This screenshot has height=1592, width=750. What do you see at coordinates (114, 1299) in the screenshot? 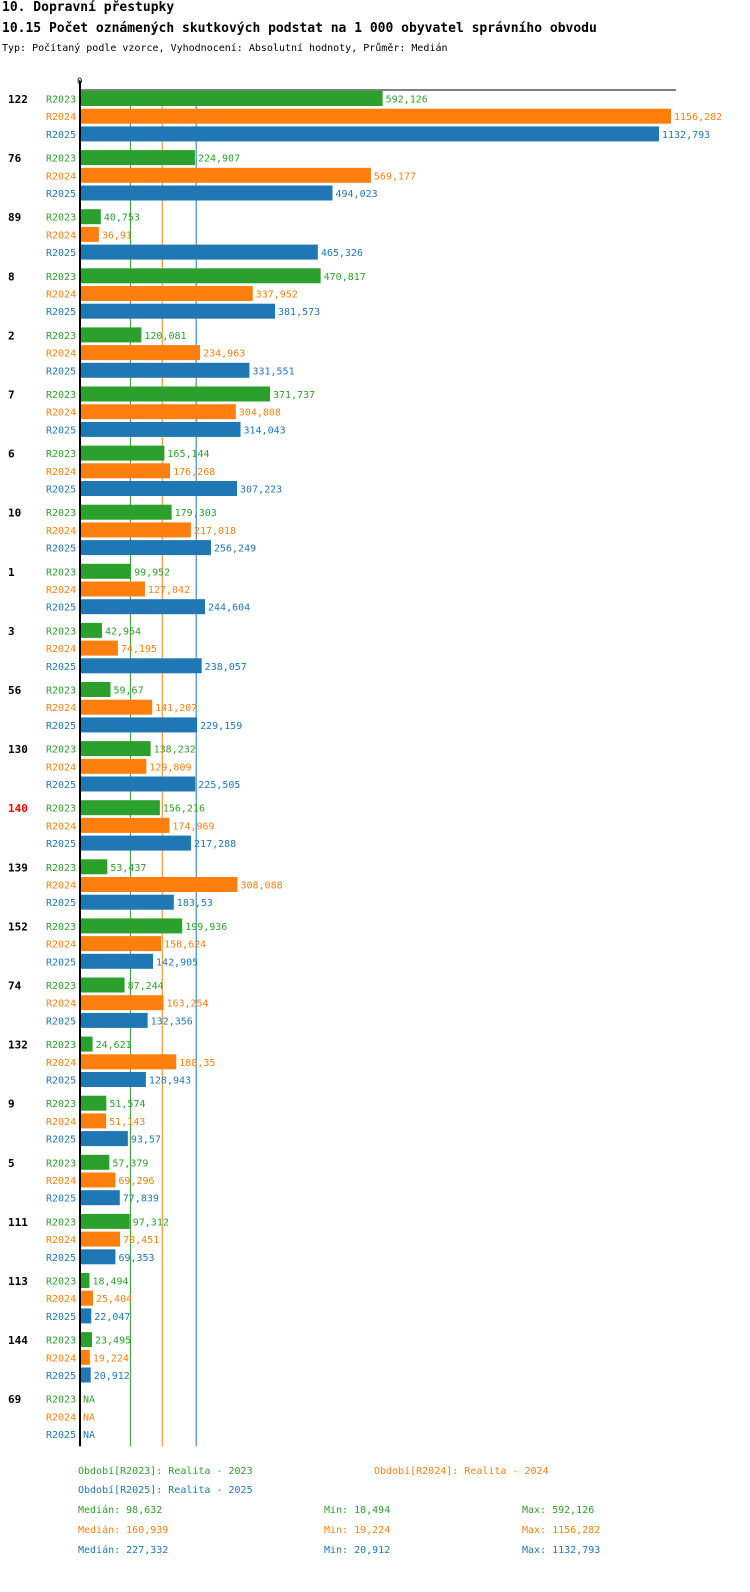
I see `data-label: 25,404` at bounding box center [114, 1299].